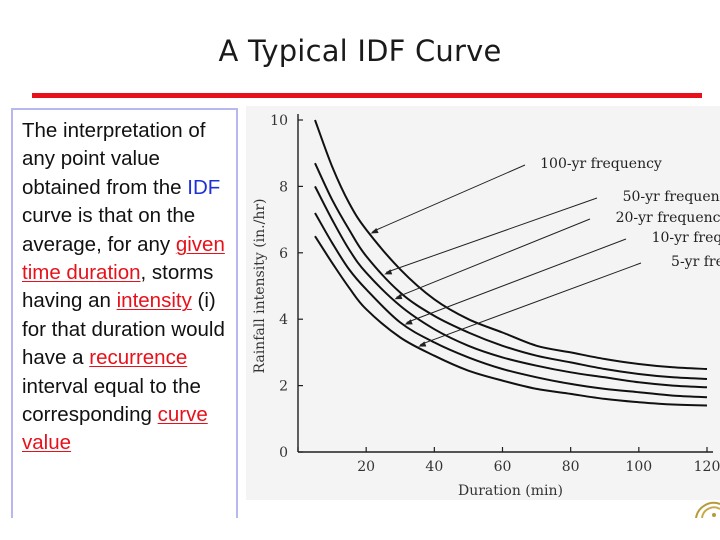 The height and width of the screenshot is (540, 720). I want to click on series-annotation: 50-yr frequency, so click(671, 197).